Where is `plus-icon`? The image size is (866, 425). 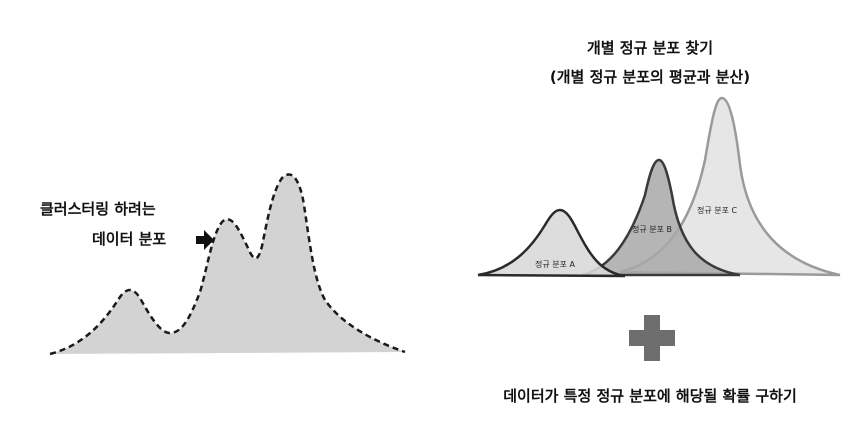
plus-icon is located at coordinates (652, 338).